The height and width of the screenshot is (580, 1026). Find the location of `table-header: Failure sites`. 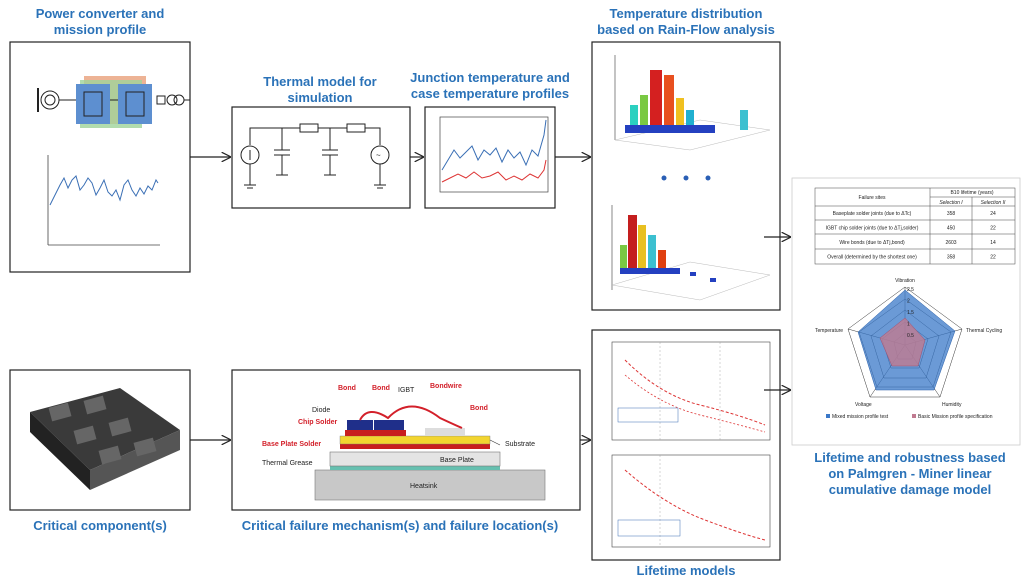

table-header: Failure sites is located at coordinates (872, 198).